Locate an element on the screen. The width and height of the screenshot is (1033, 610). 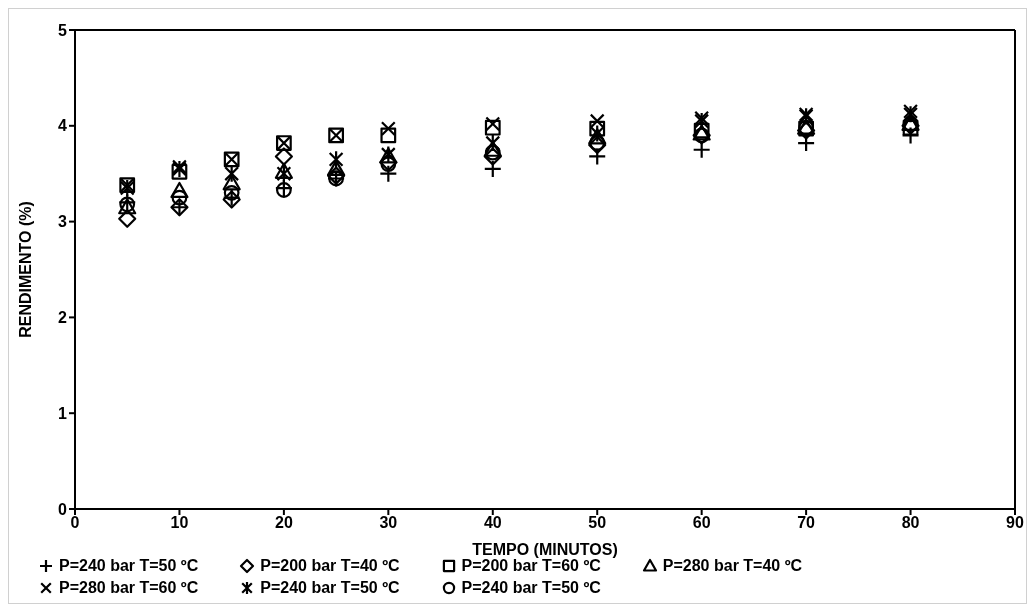
y-tick-label: 1 is located at coordinates (63, 413).